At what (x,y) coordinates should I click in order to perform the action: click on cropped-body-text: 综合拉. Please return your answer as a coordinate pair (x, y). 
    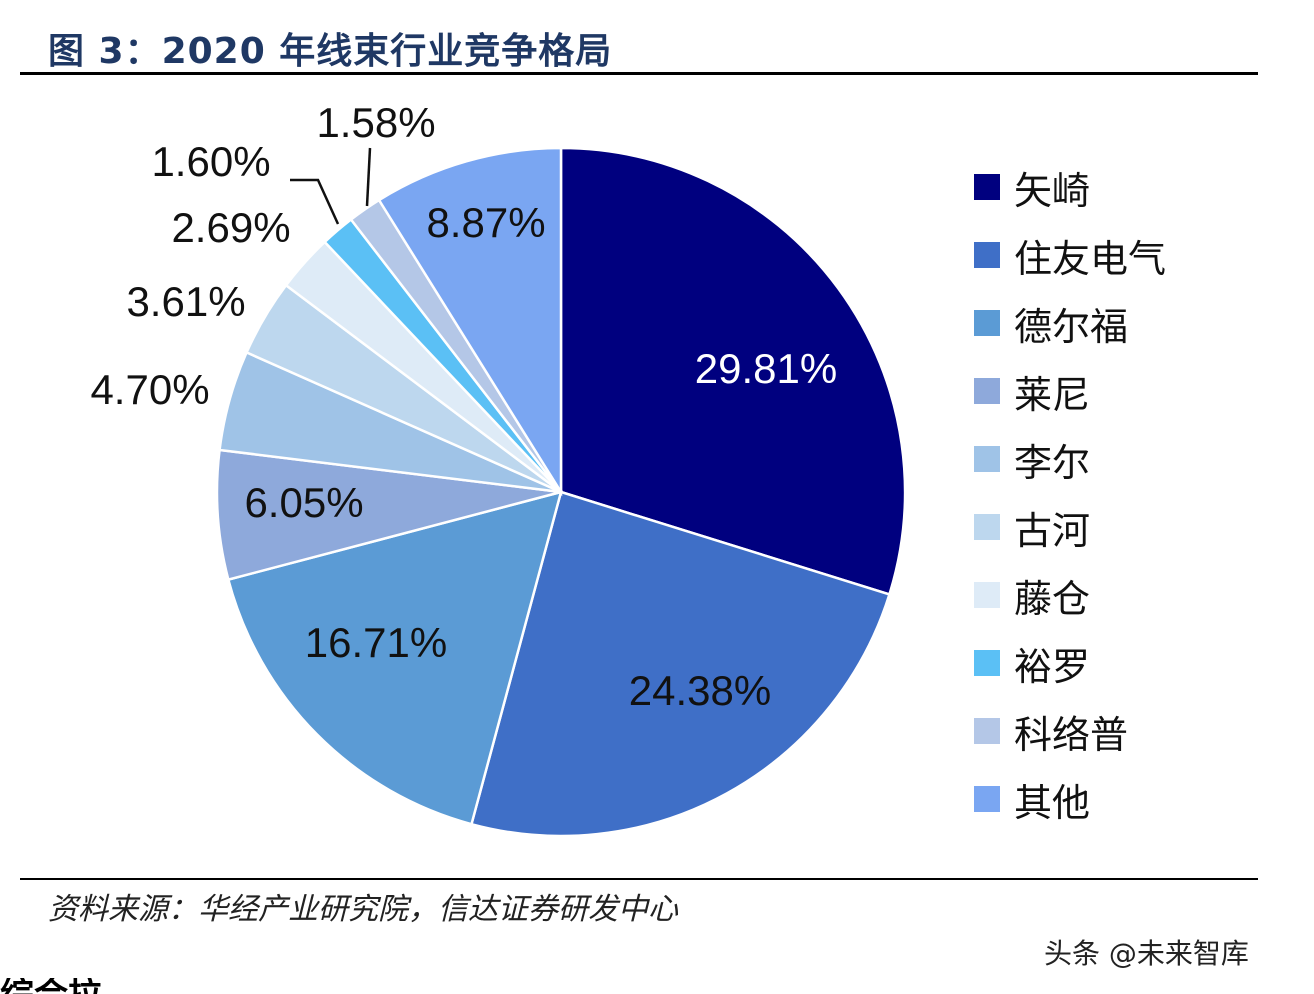
    Looking at the image, I should click on (657, 986).